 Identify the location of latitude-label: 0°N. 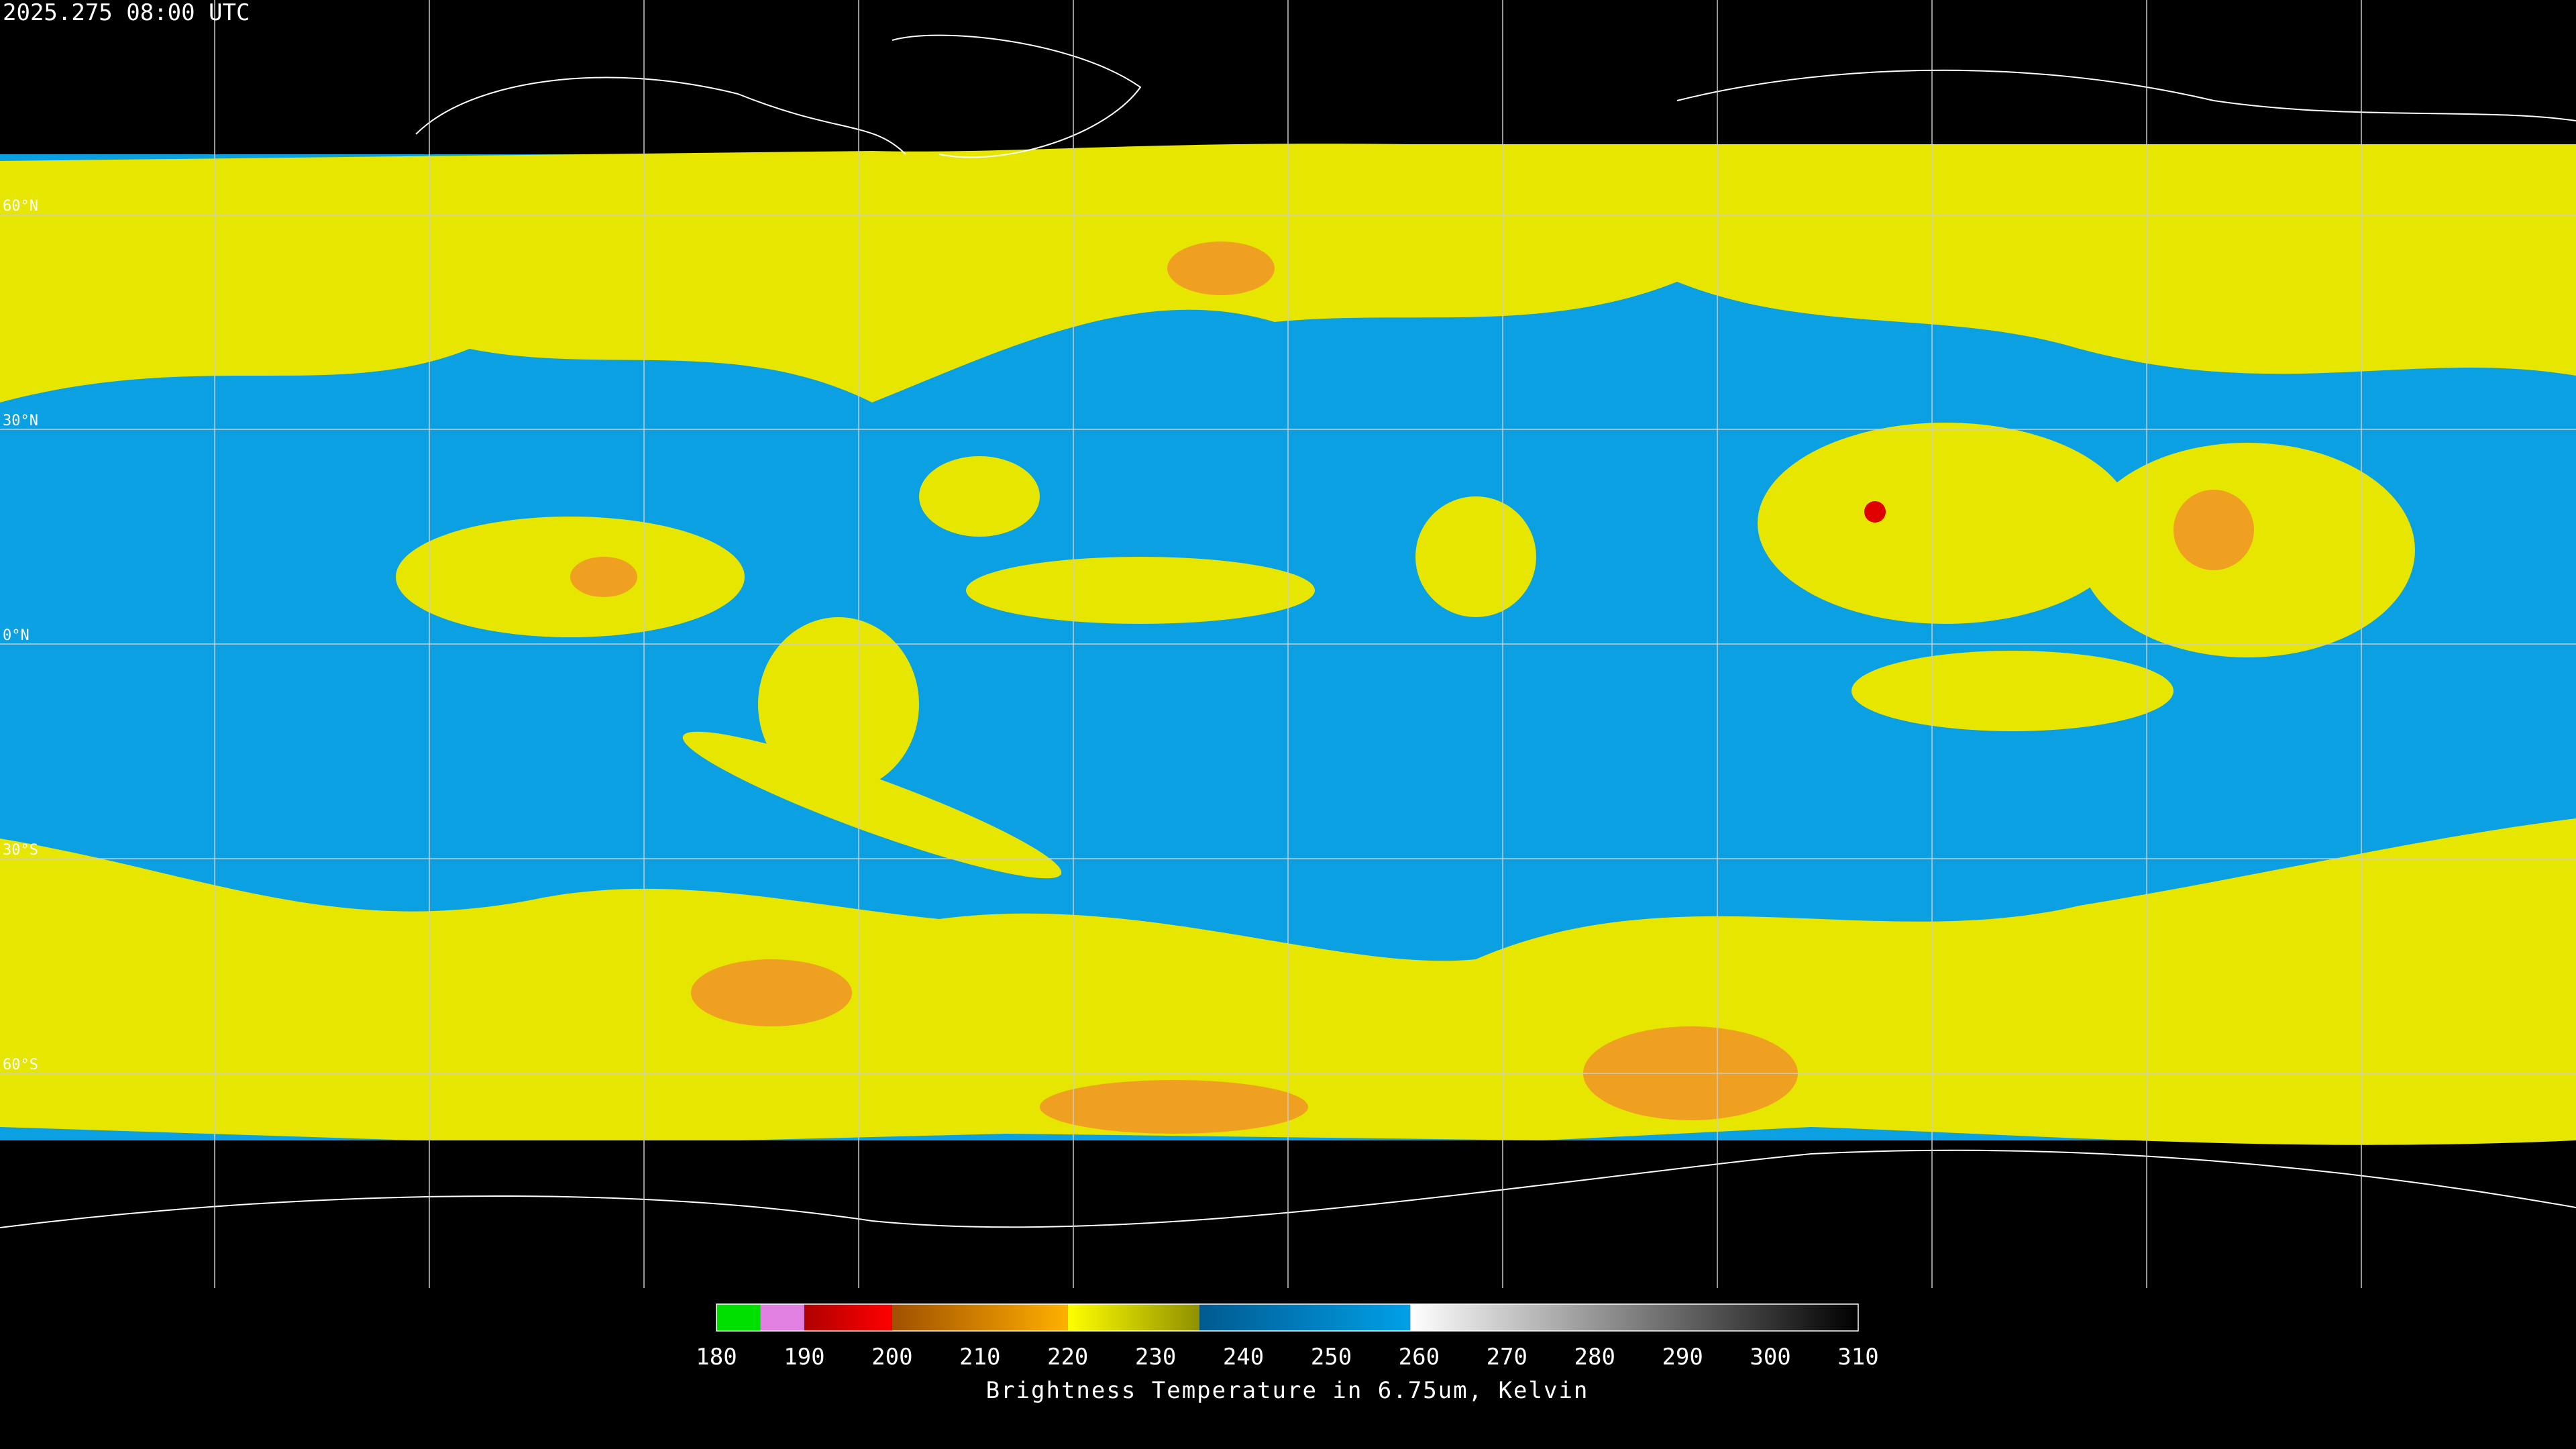
(16, 635).